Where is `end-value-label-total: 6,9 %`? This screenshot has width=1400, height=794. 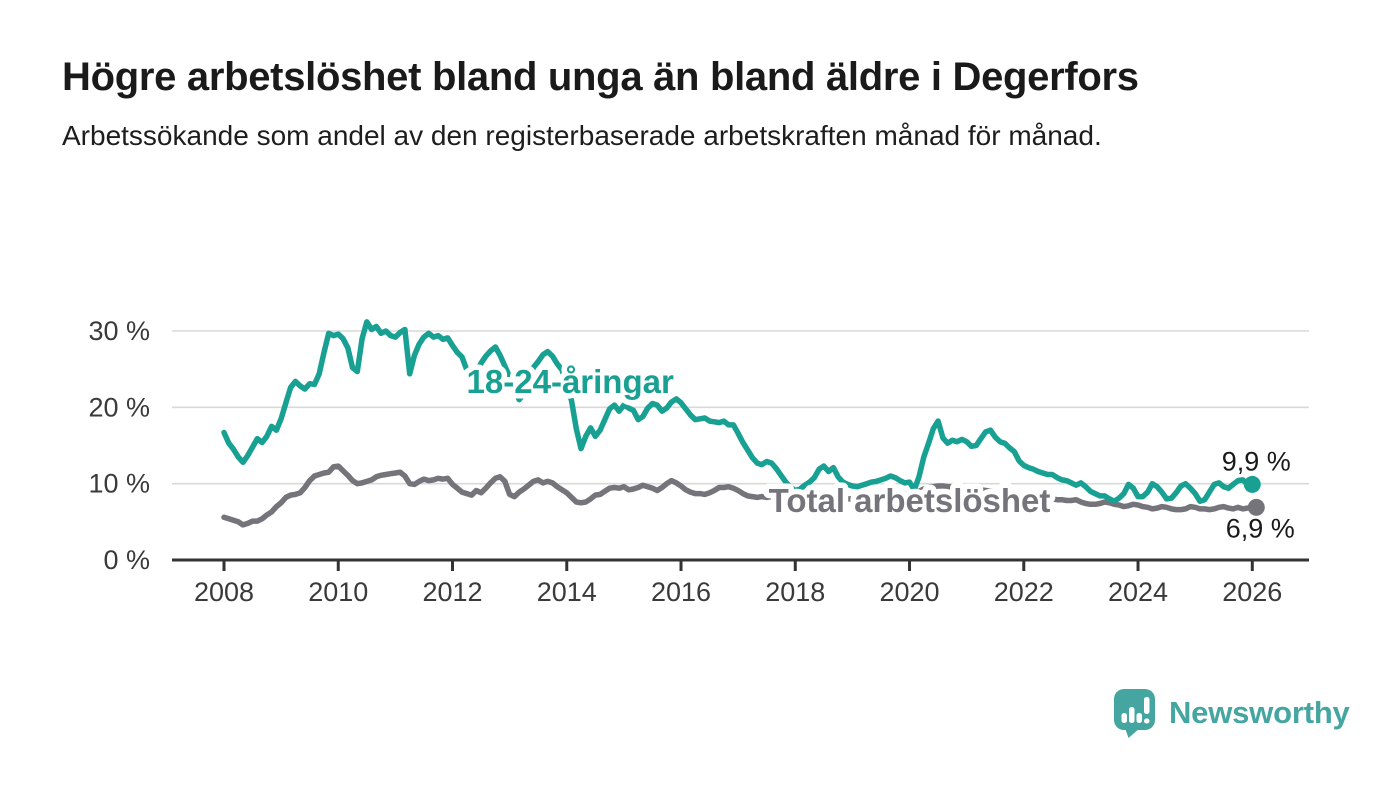
end-value-label-total: 6,9 % is located at coordinates (1260, 528).